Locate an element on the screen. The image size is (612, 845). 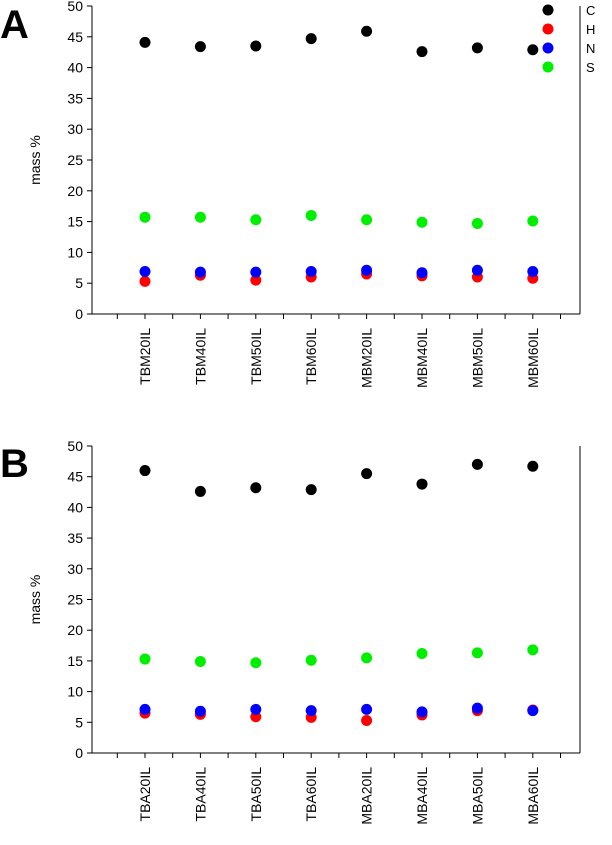
category-label: TBA20IL is located at coordinates (145, 794).